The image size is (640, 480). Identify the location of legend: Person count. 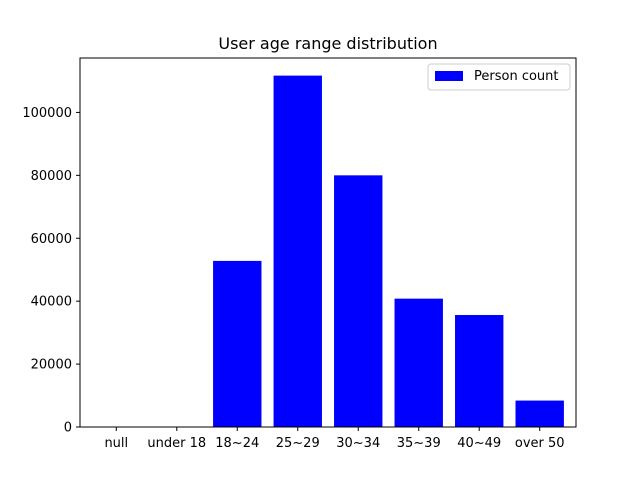
(499, 77).